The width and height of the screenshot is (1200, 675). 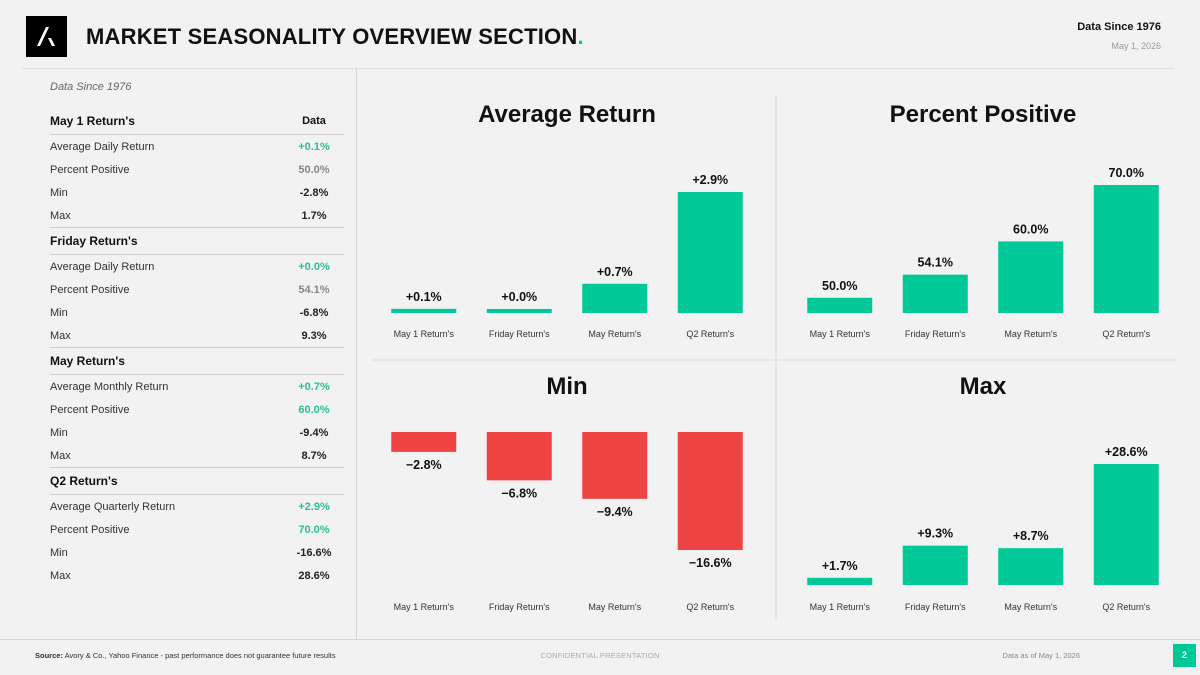 I want to click on table-section-title: May 1 Return's, so click(x=92, y=120).